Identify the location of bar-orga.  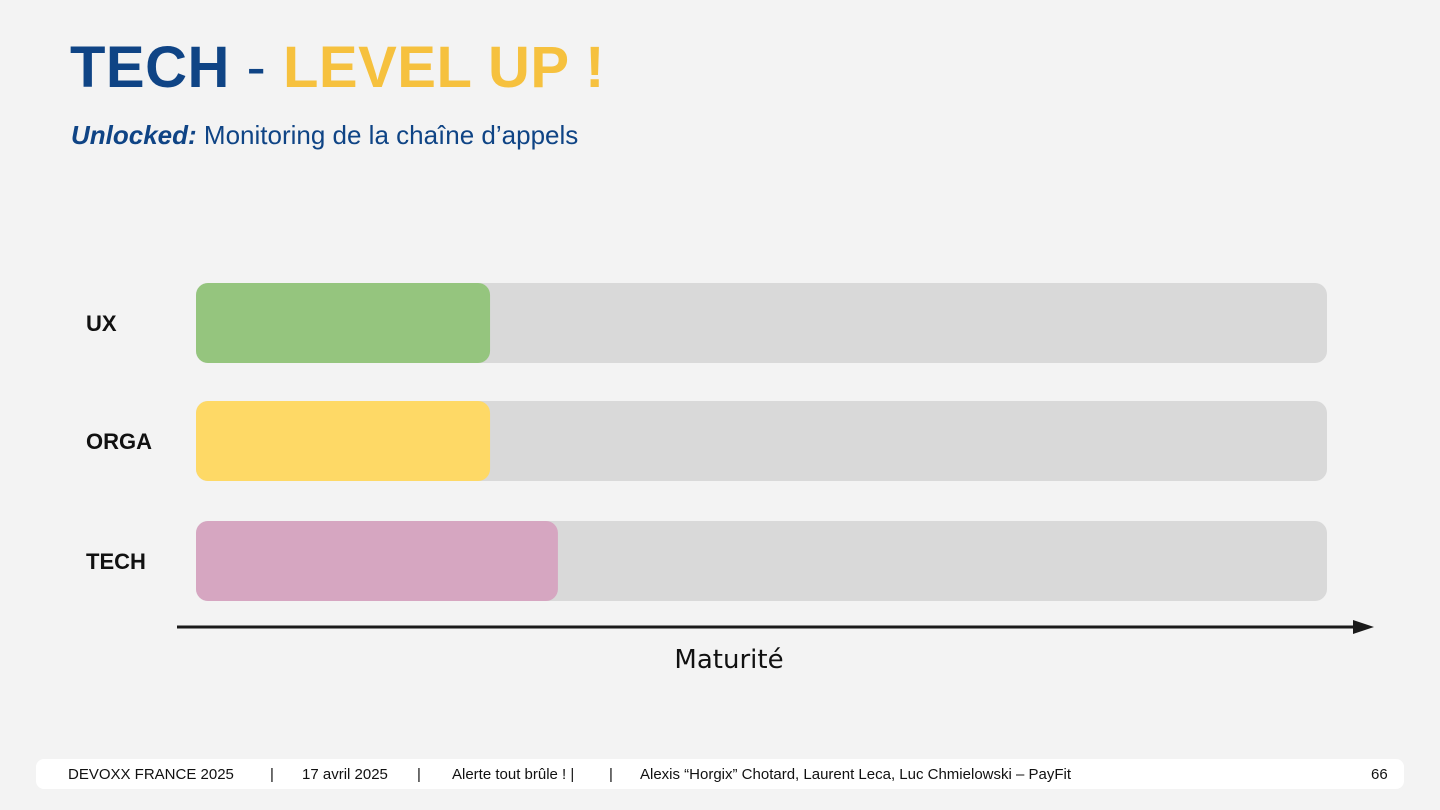
(343, 441).